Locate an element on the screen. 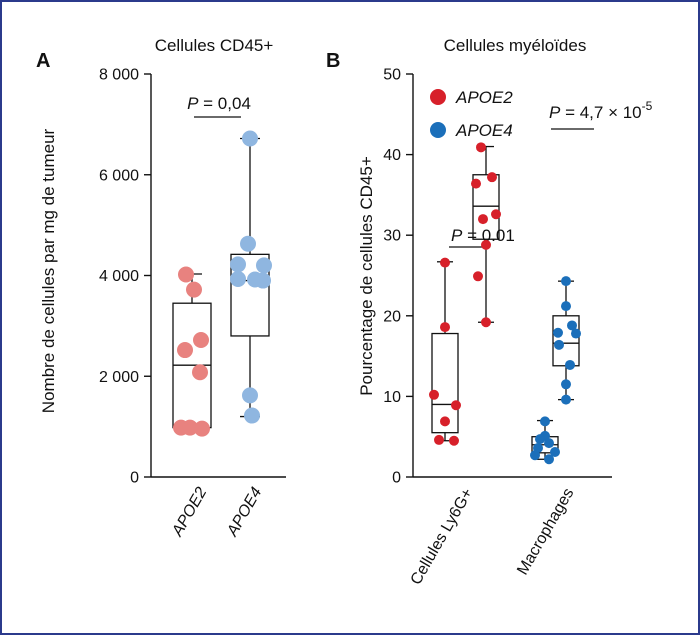  panel-a-letter: A is located at coordinates (43, 61).